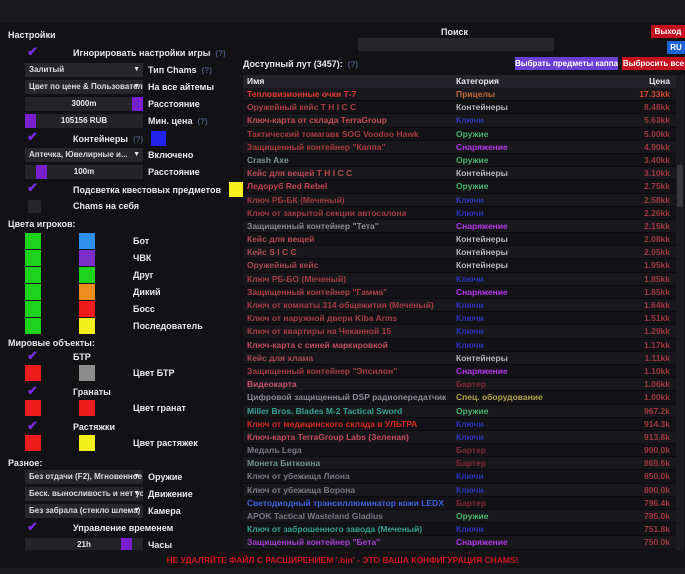 The height and width of the screenshot is (574, 685). I want to click on table-row: Ключ от убежища Ворона Ключи 800.0k, so click(459, 490).